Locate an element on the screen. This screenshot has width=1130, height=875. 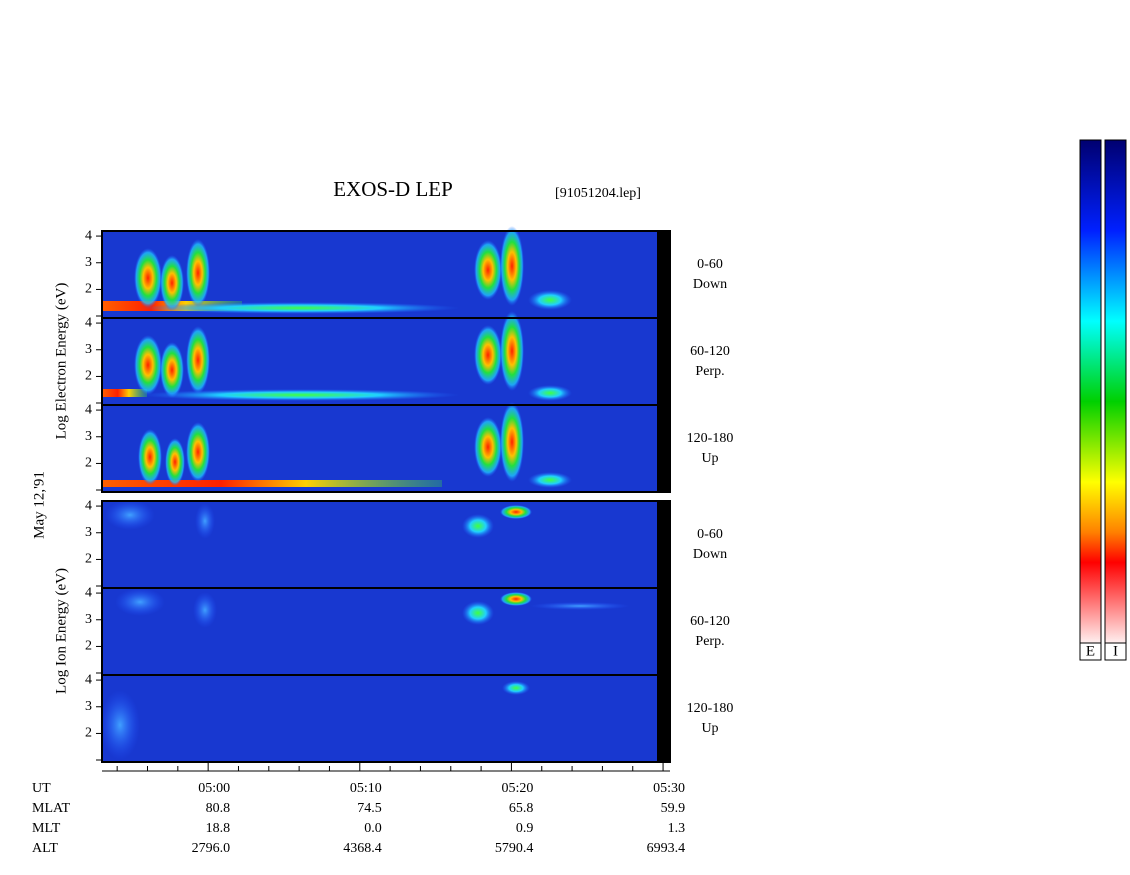
orbit-value: 2796.0 is located at coordinates (211, 848).